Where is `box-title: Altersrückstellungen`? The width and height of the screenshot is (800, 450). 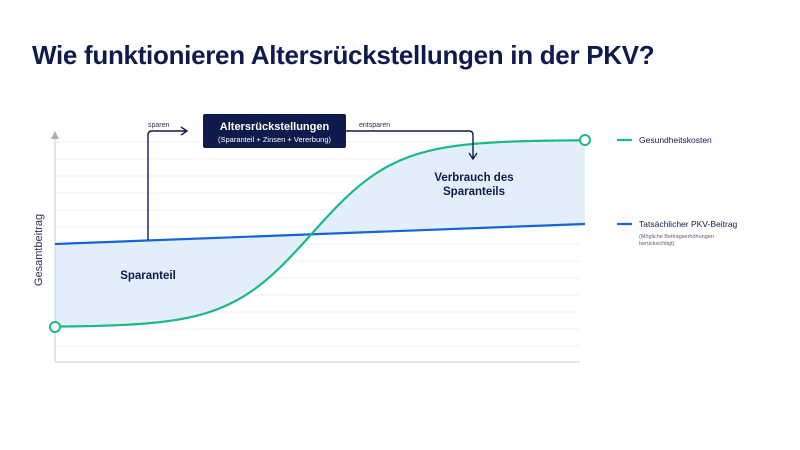
box-title: Altersrückstellungen is located at coordinates (275, 127).